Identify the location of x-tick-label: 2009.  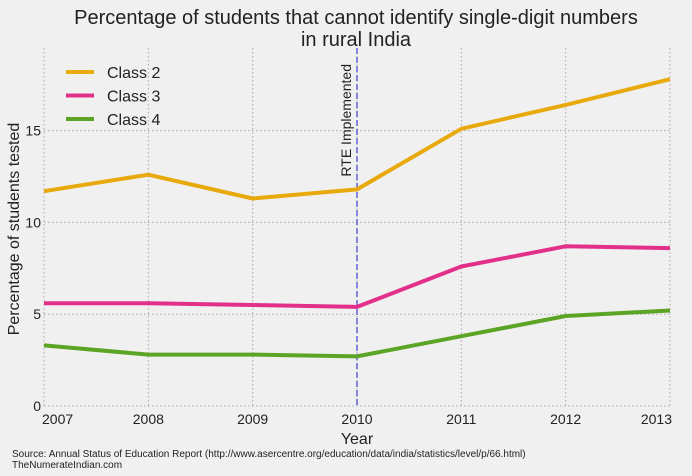
(252, 419).